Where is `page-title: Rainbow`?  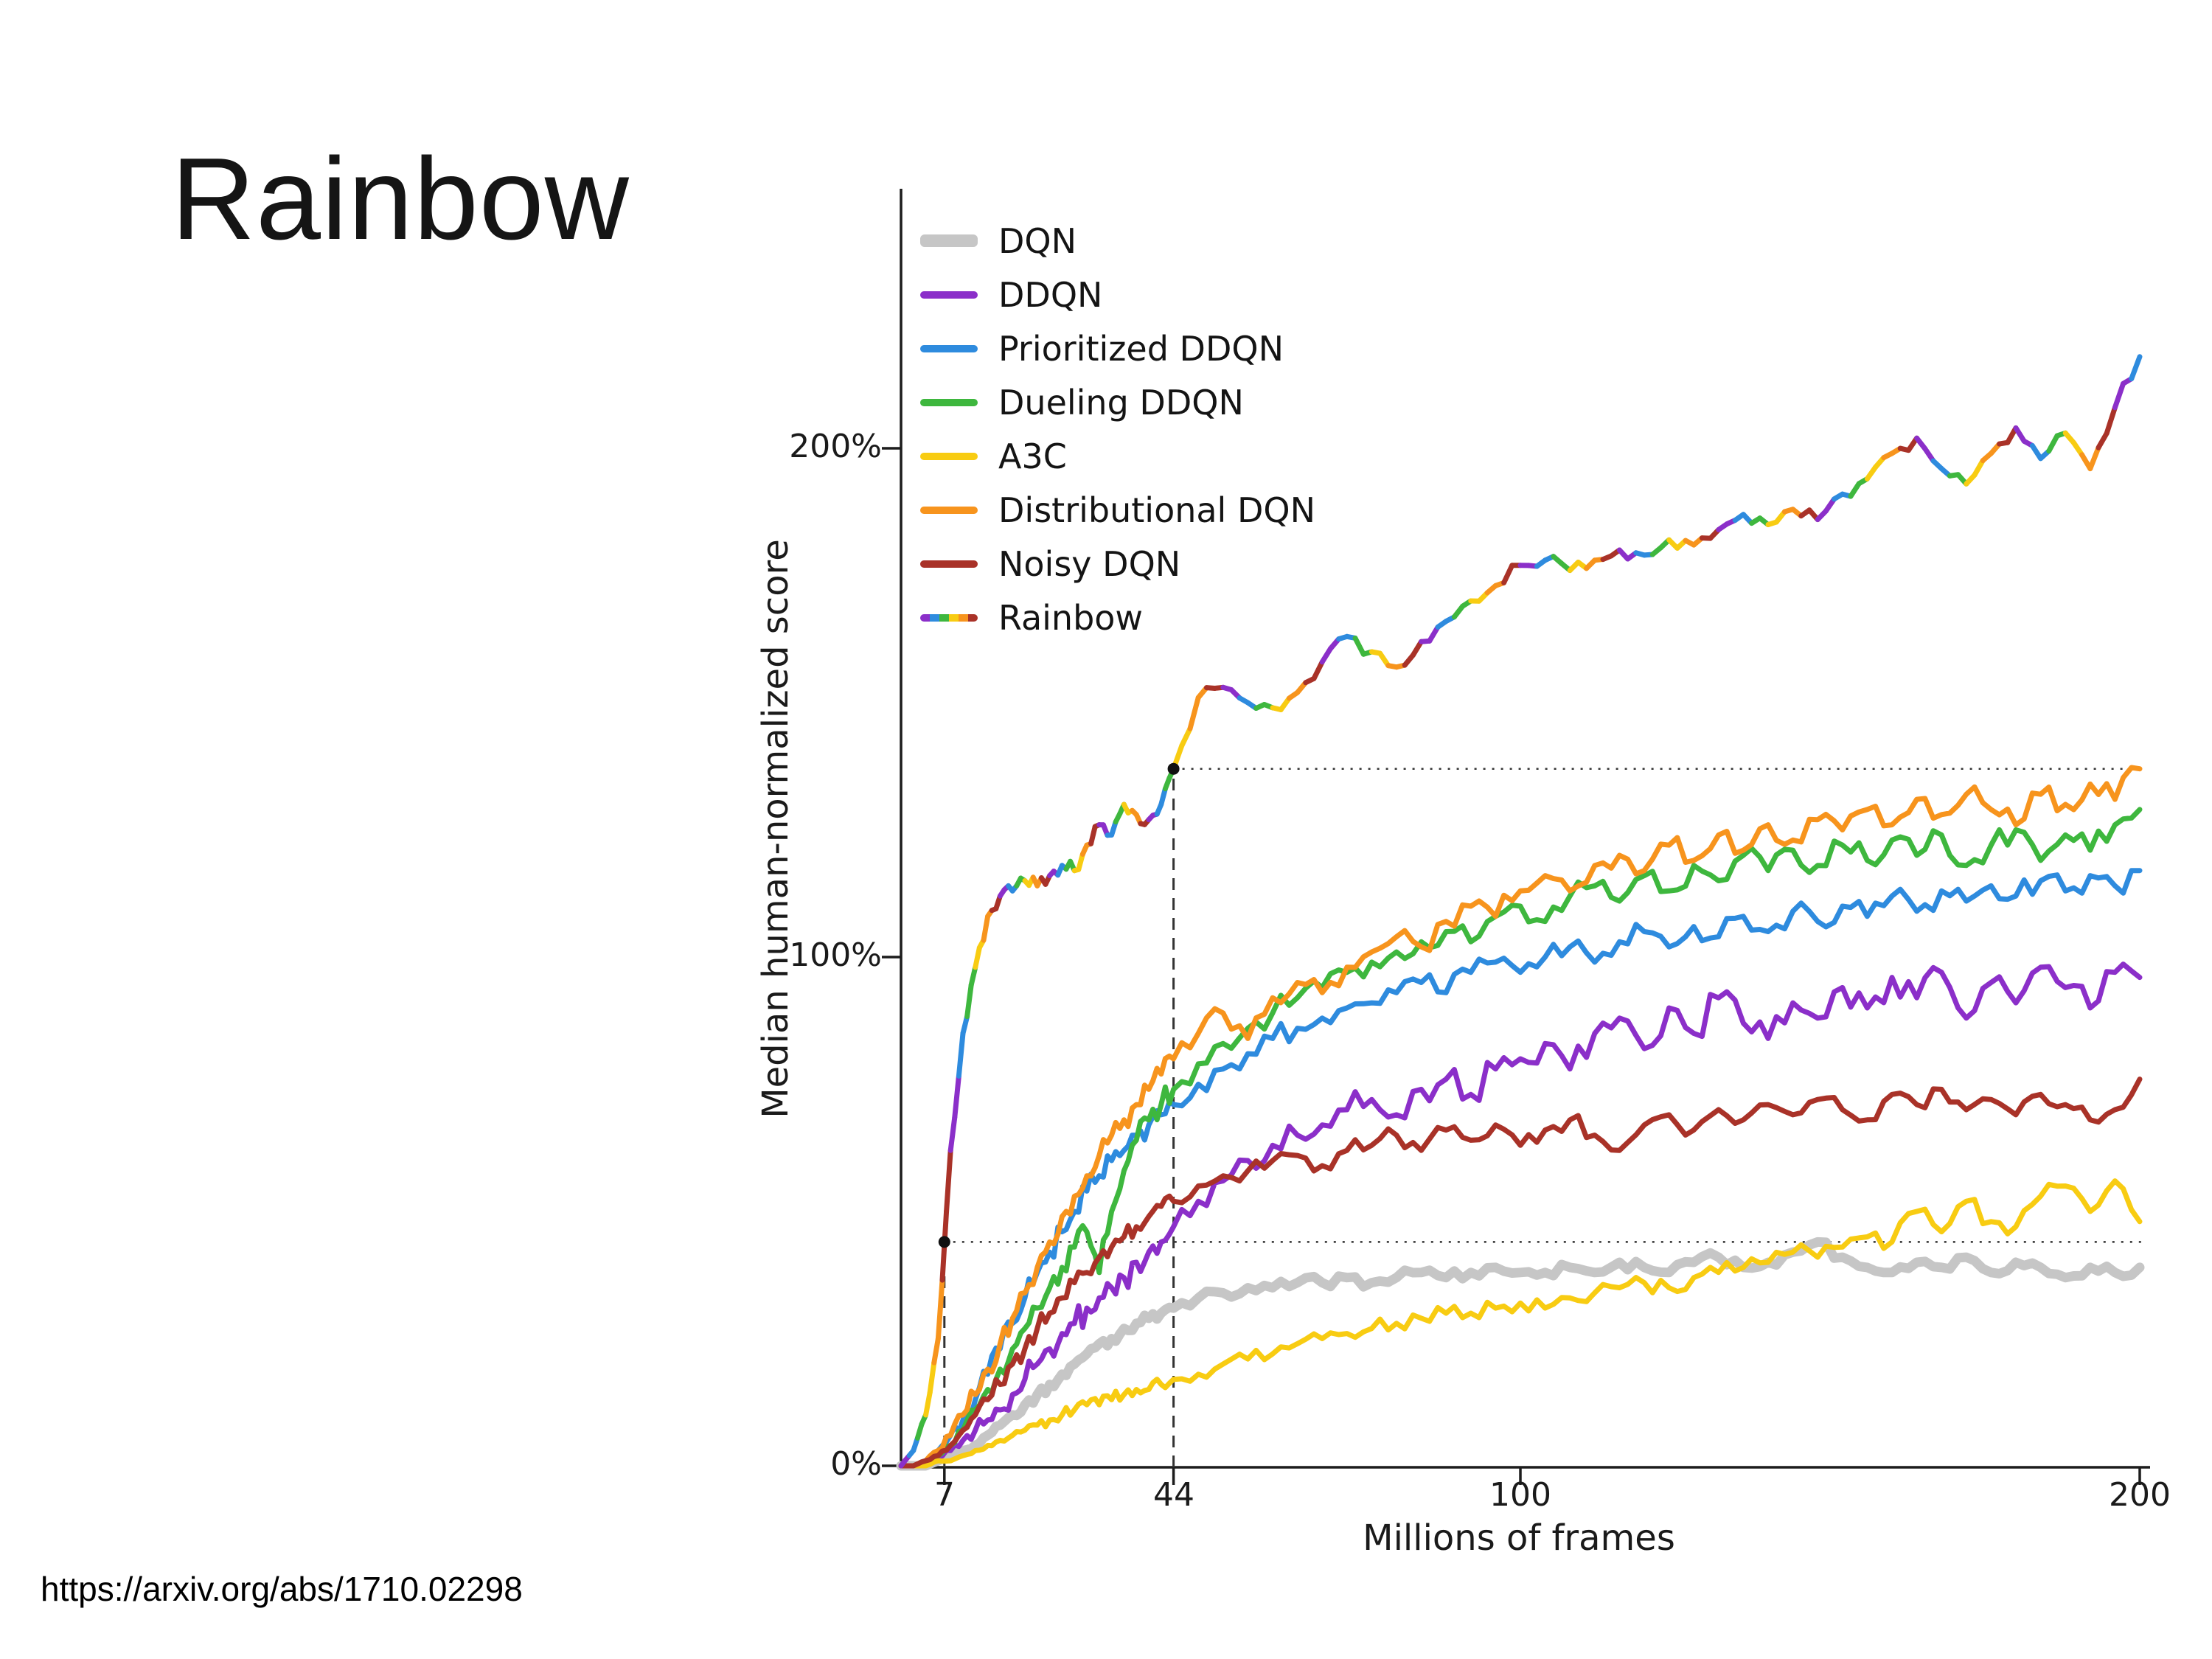 page-title: Rainbow is located at coordinates (400, 199).